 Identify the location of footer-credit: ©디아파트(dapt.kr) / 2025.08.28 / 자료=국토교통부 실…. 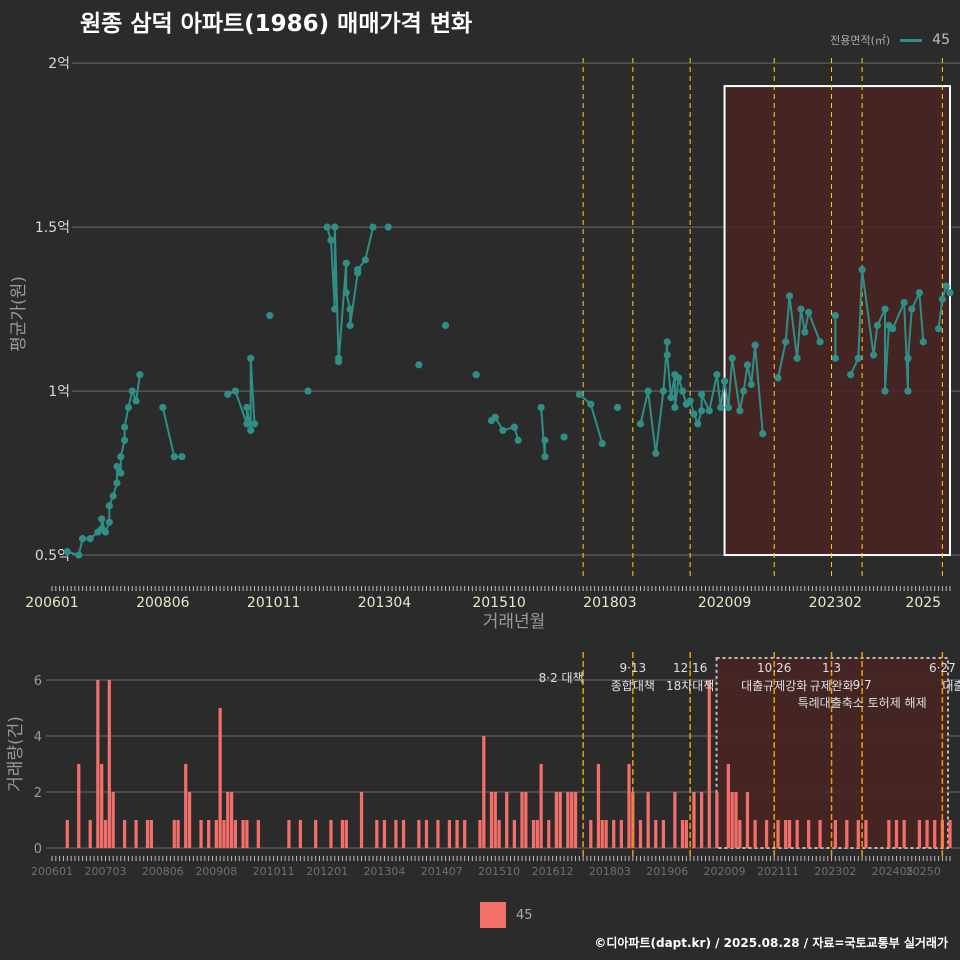
(771, 943).